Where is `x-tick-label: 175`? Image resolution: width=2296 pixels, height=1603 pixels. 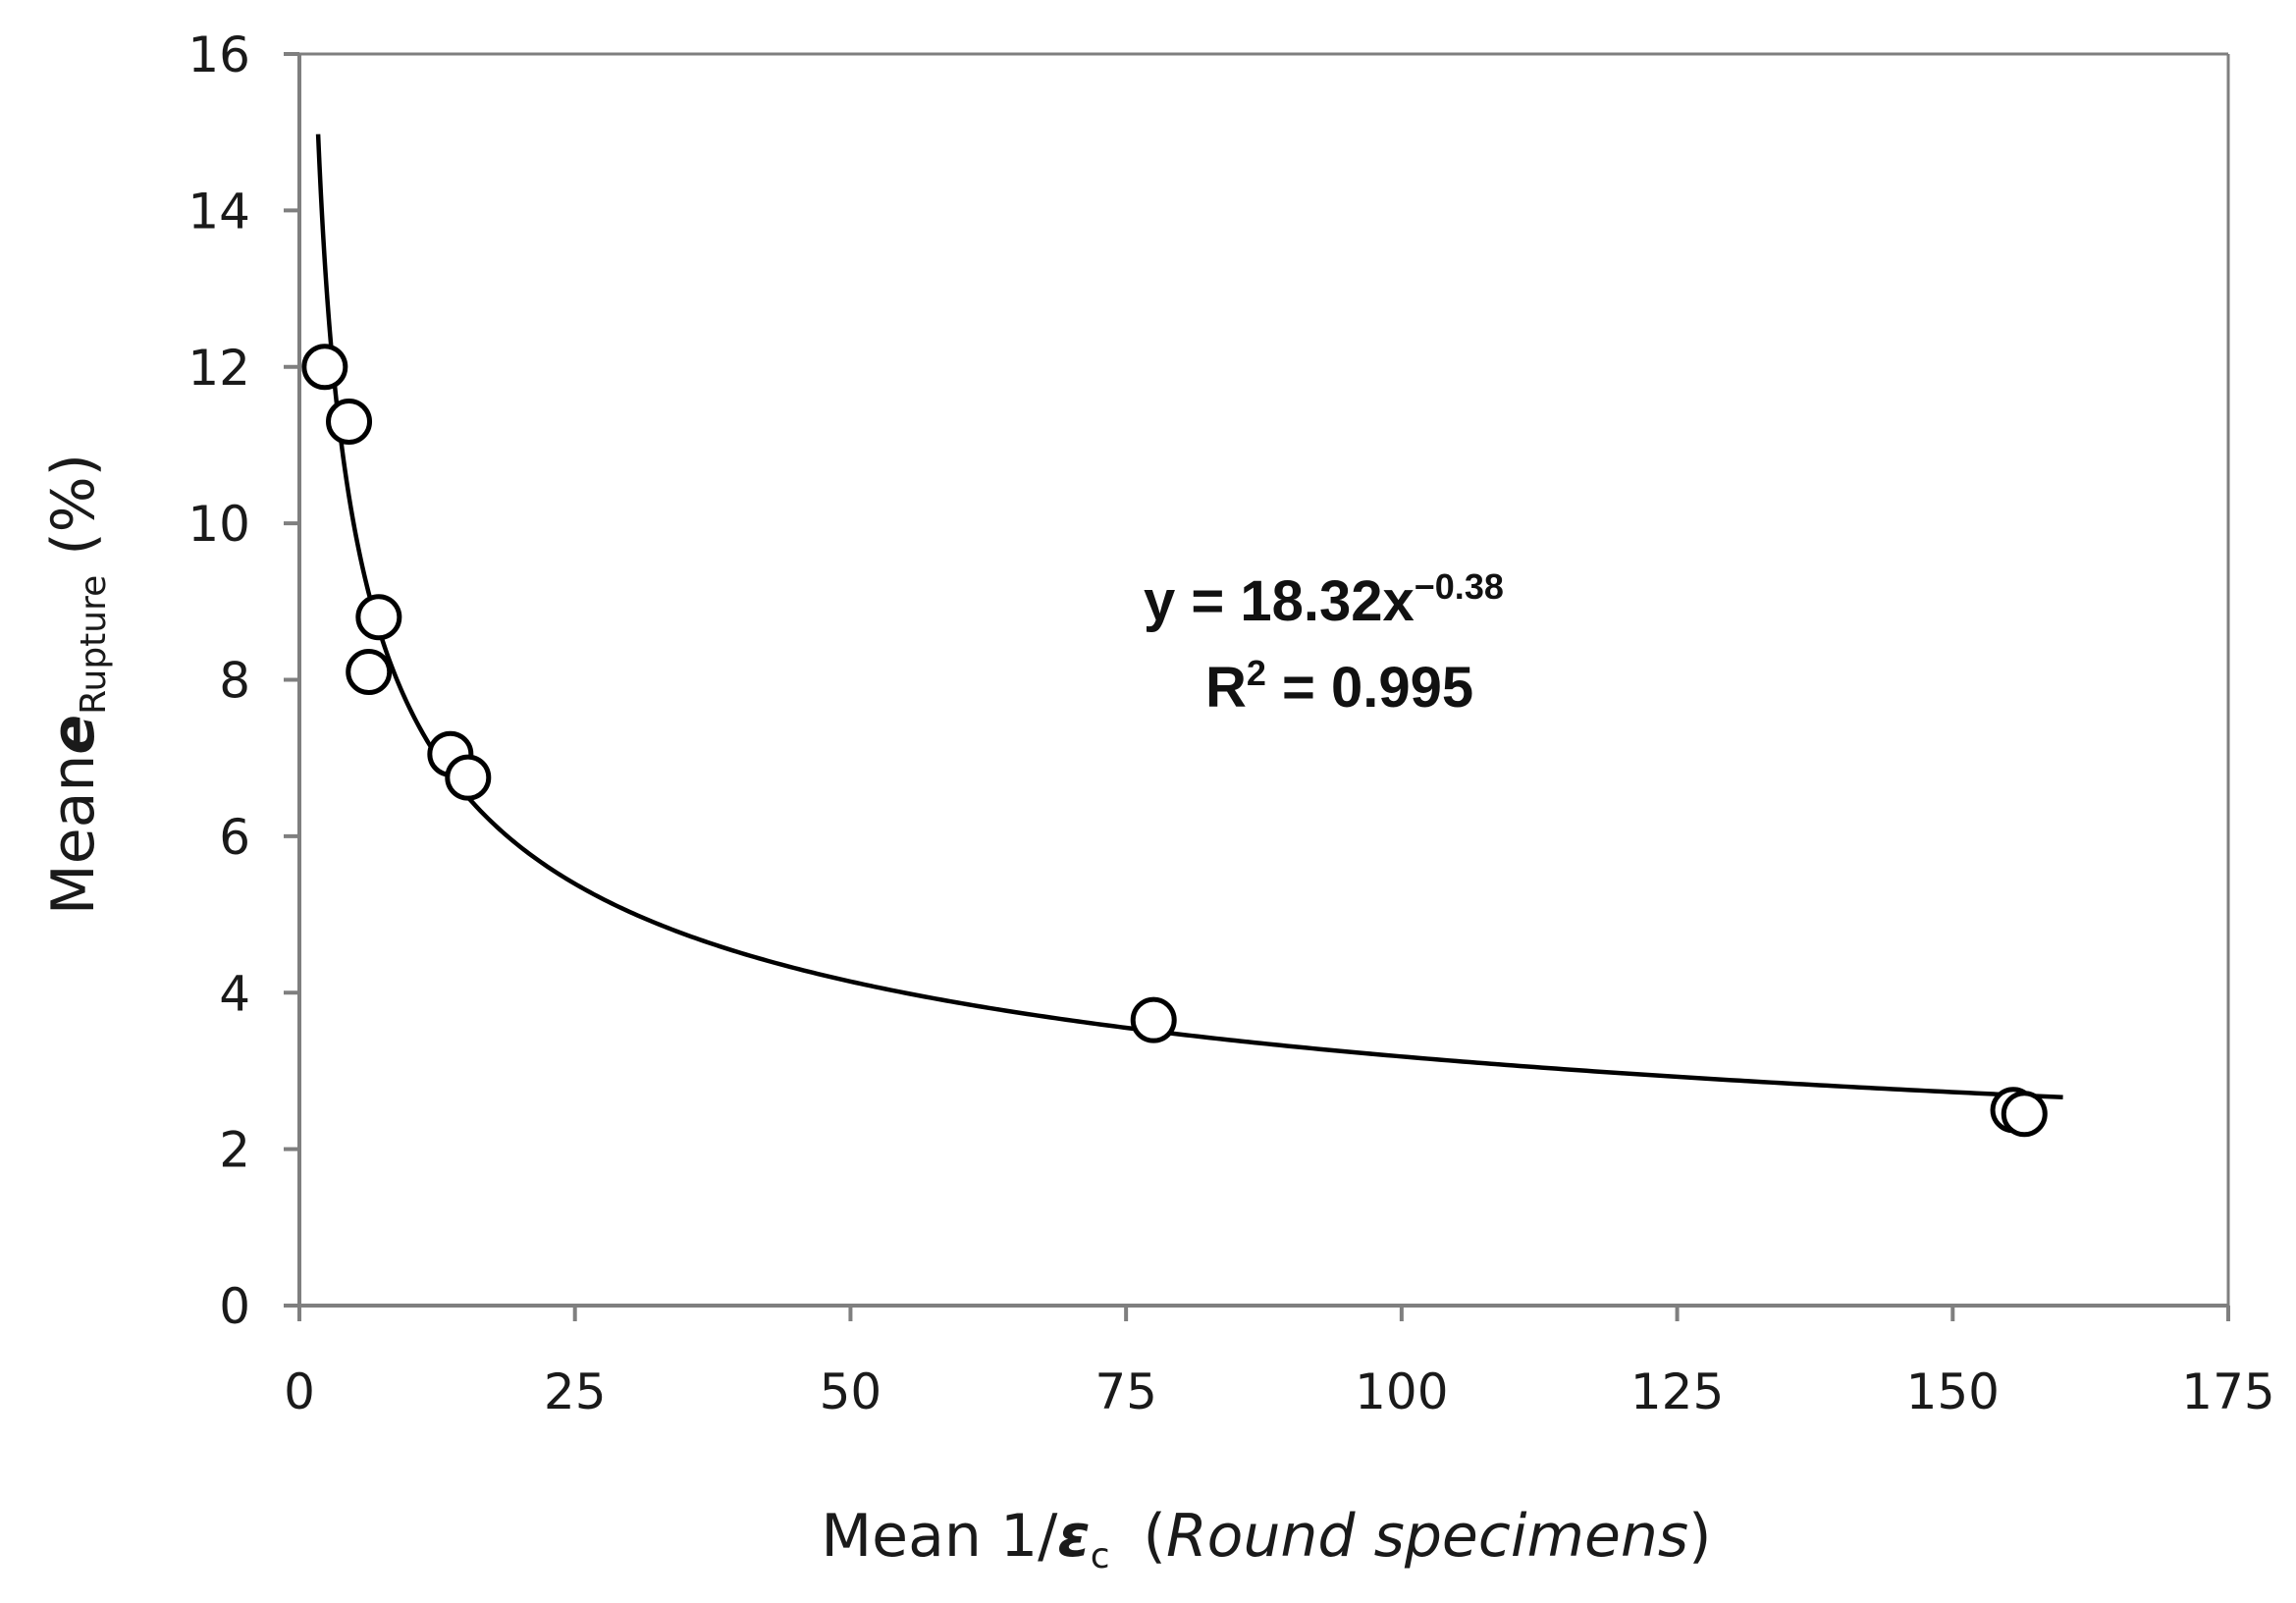 x-tick-label: 175 is located at coordinates (2227, 1392).